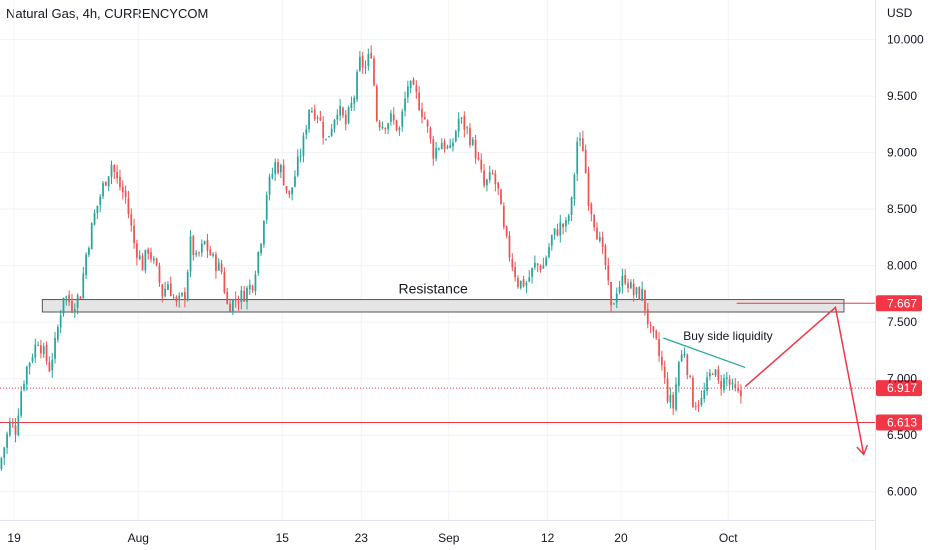  What do you see at coordinates (433, 289) in the screenshot?
I see `resistance-label: Resistance` at bounding box center [433, 289].